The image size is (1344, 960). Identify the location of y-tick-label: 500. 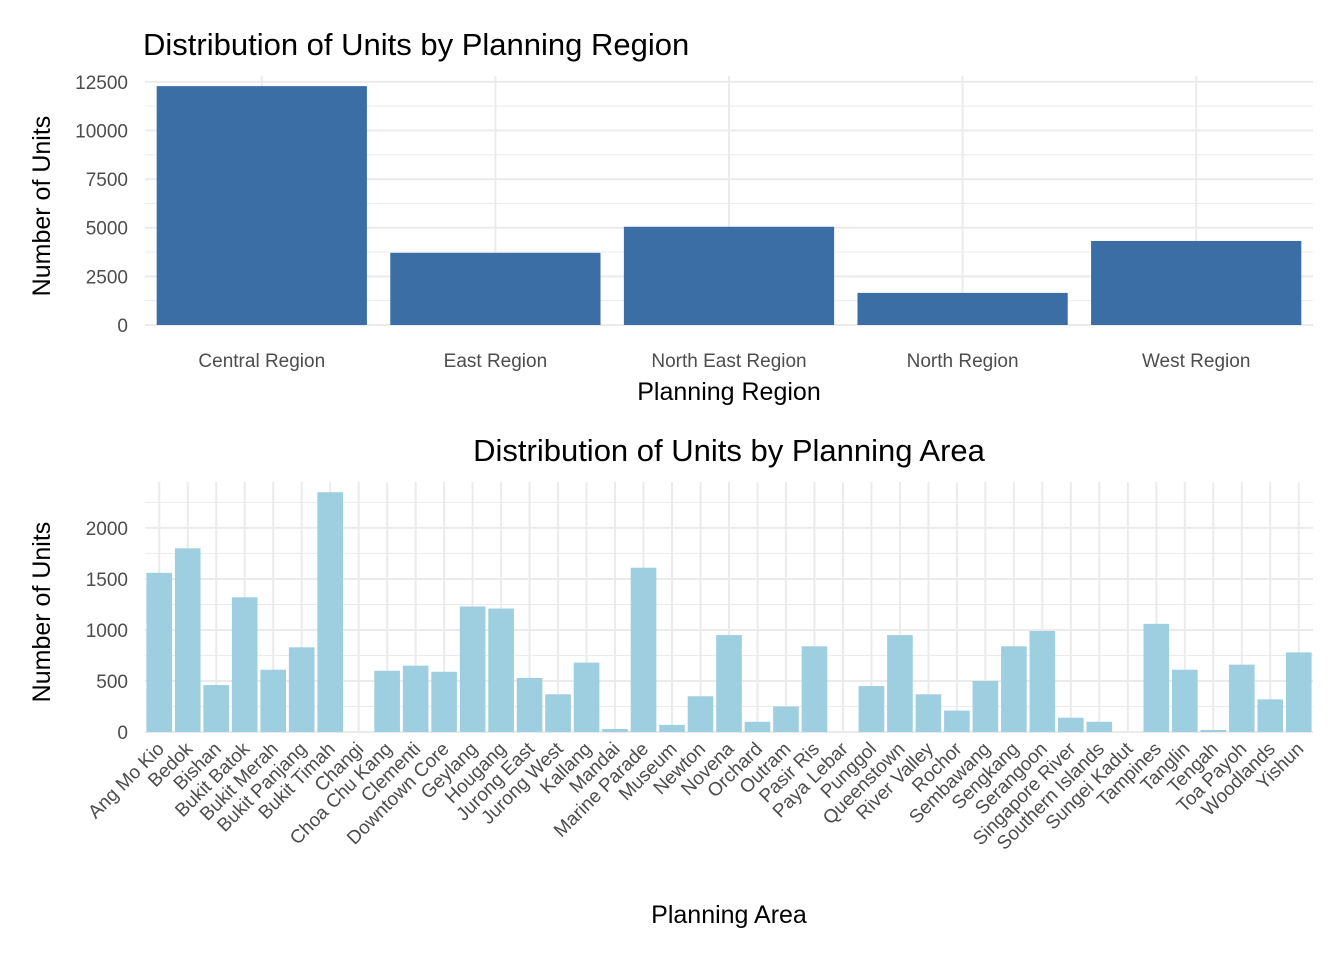
(112, 682).